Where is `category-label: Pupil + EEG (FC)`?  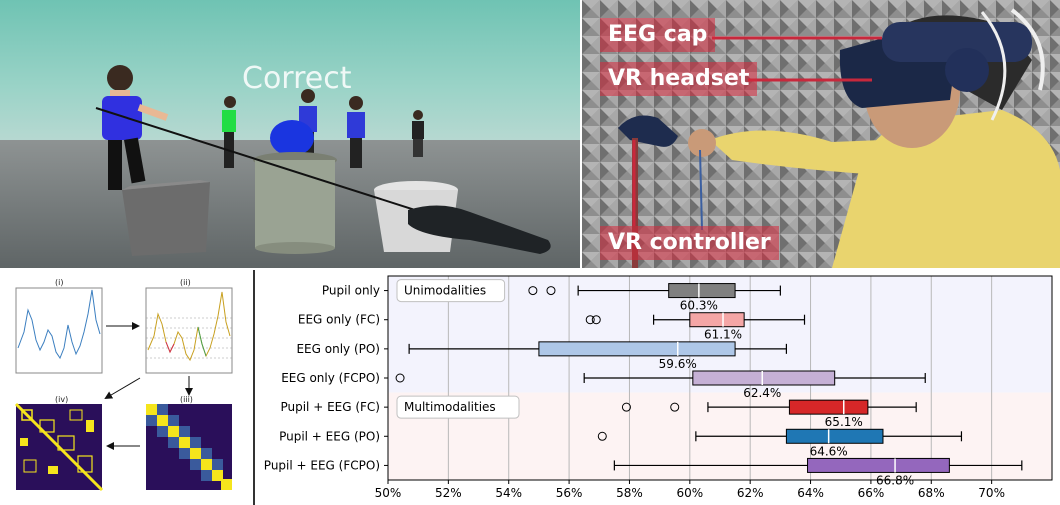
category-label: Pupil + EEG (FC) is located at coordinates (330, 407).